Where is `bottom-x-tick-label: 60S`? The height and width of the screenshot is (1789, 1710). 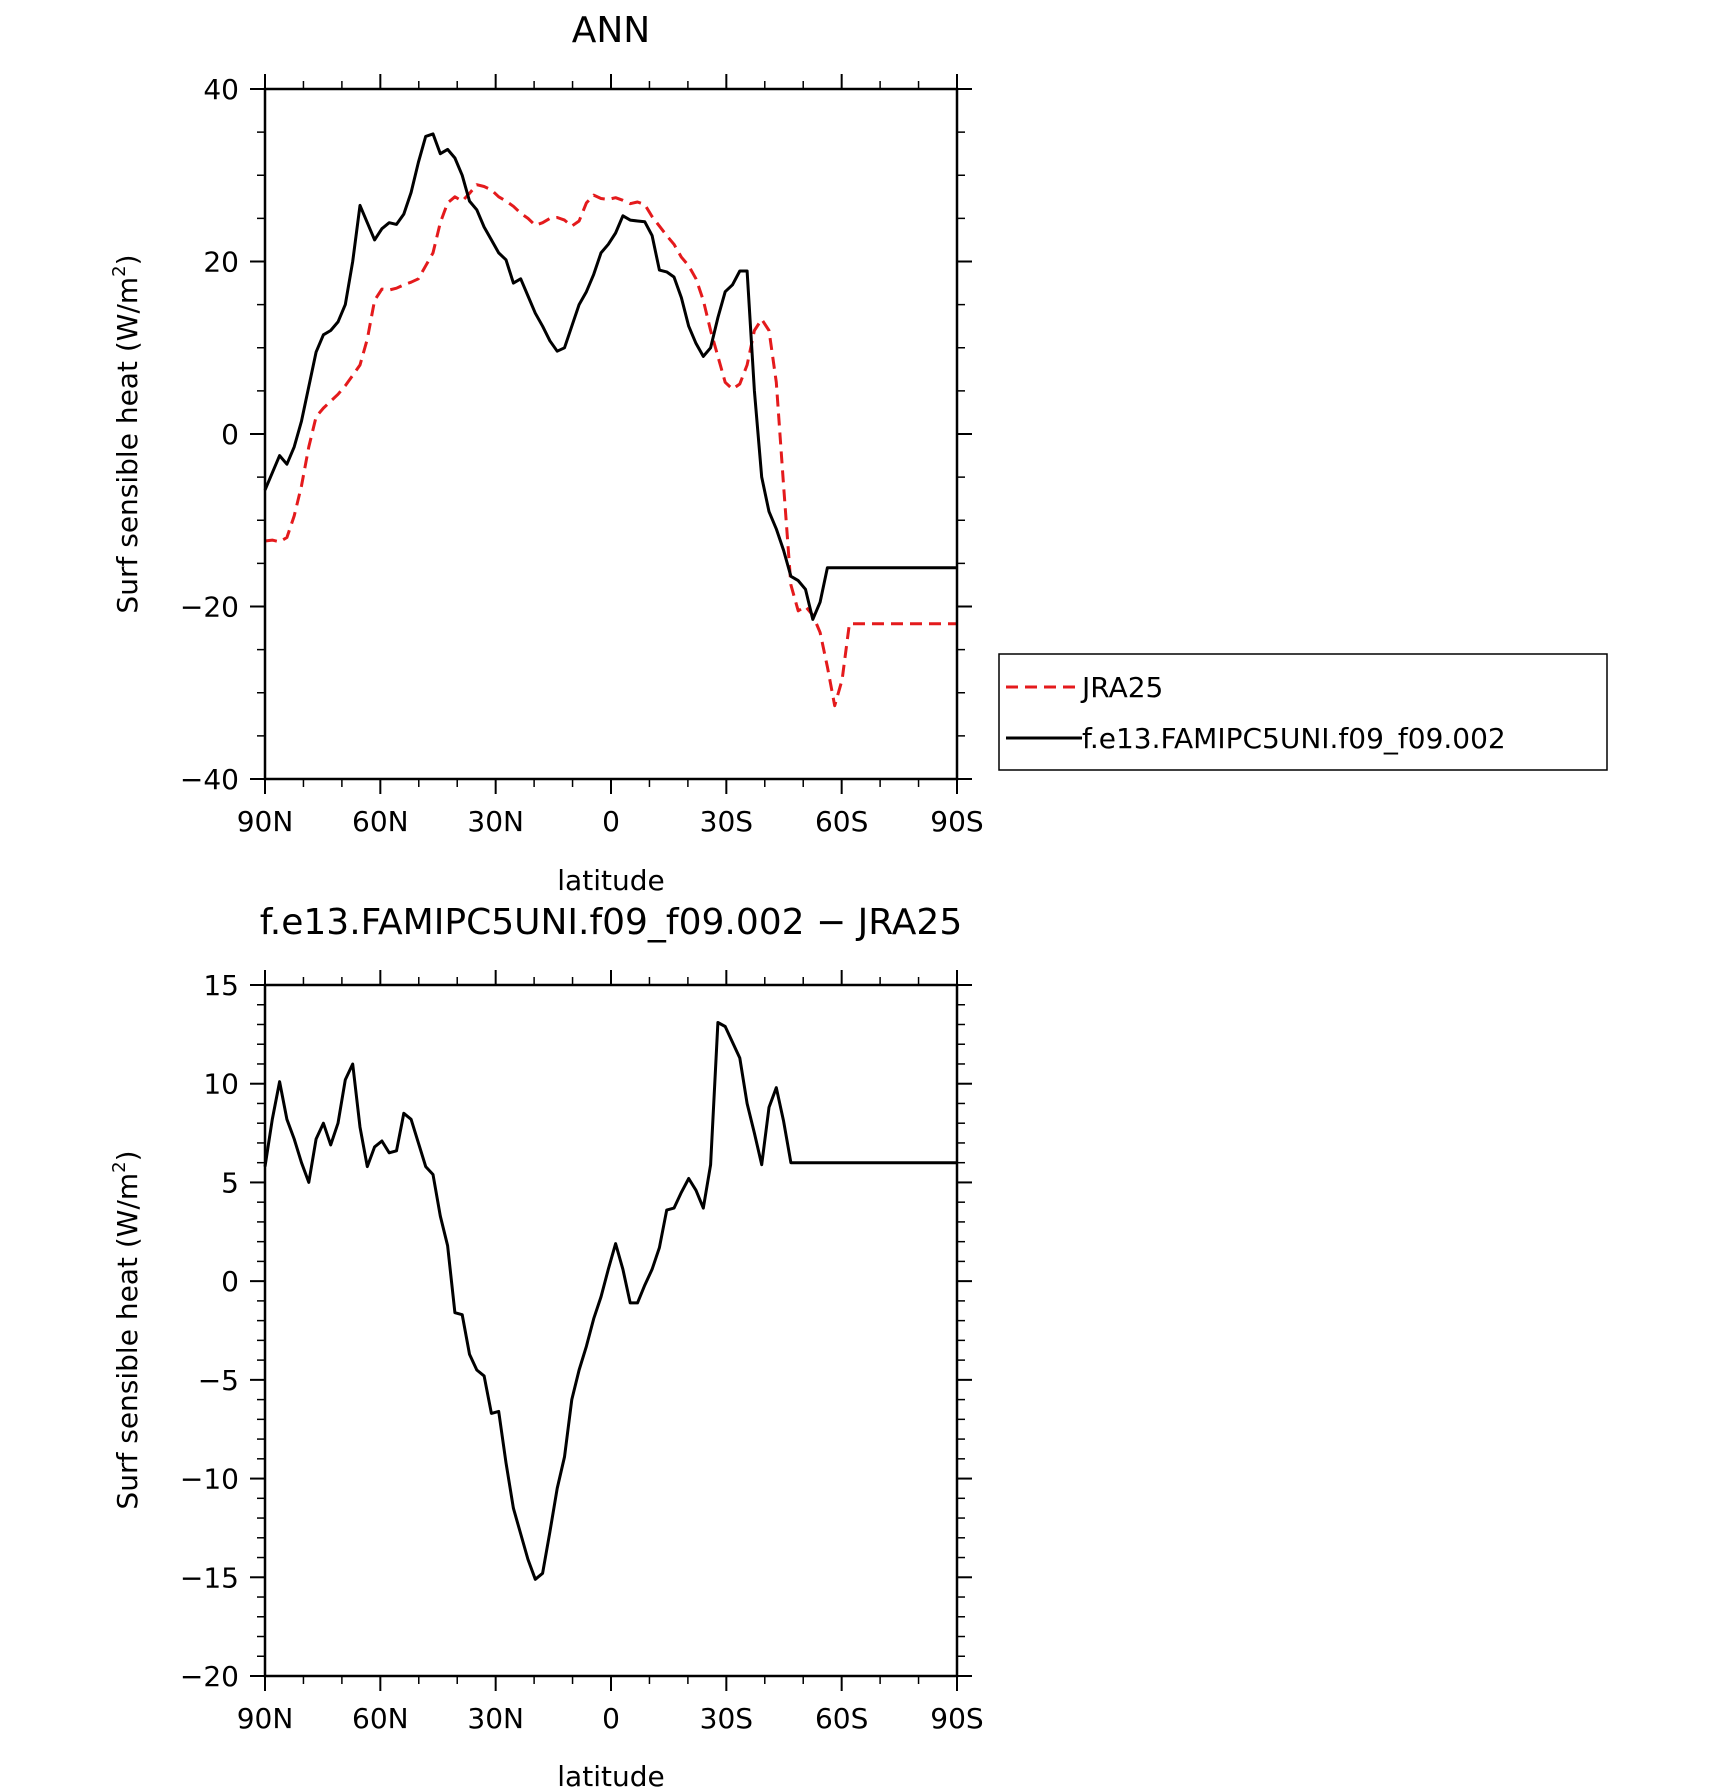 bottom-x-tick-label: 60S is located at coordinates (841, 1718).